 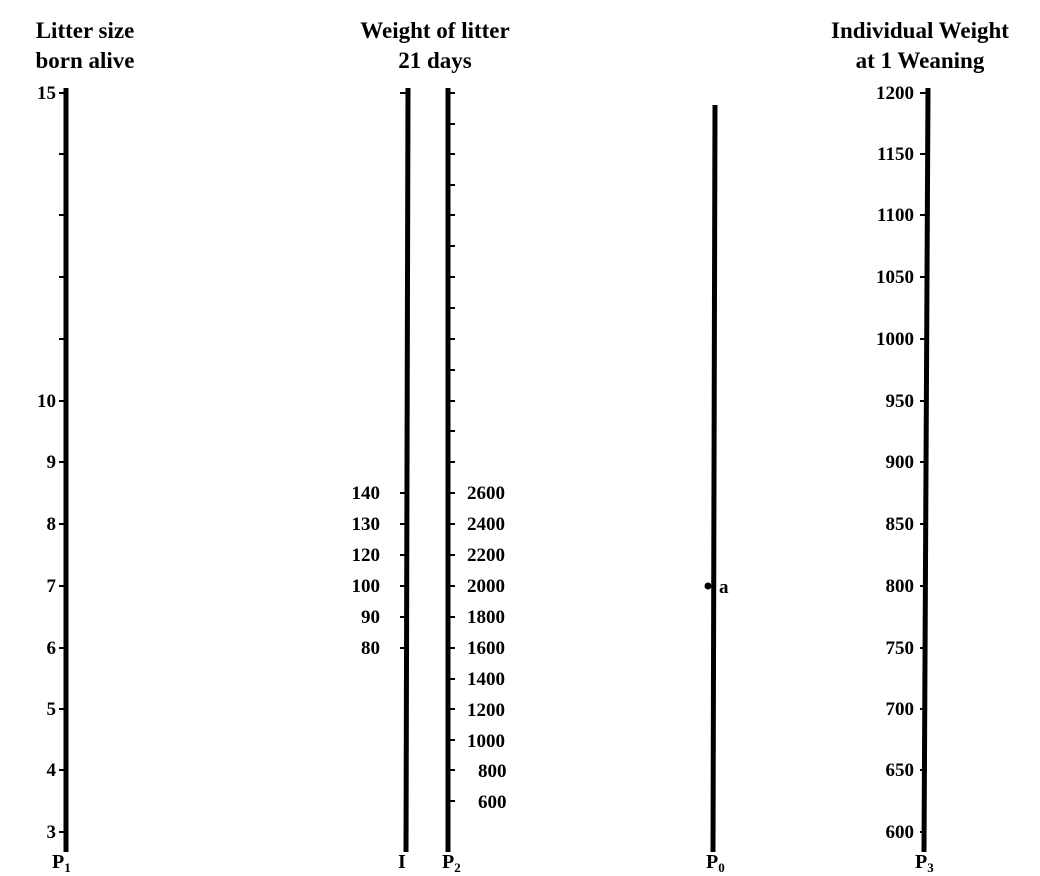 I want to click on tick-label-p1: 5, so click(x=52, y=709).